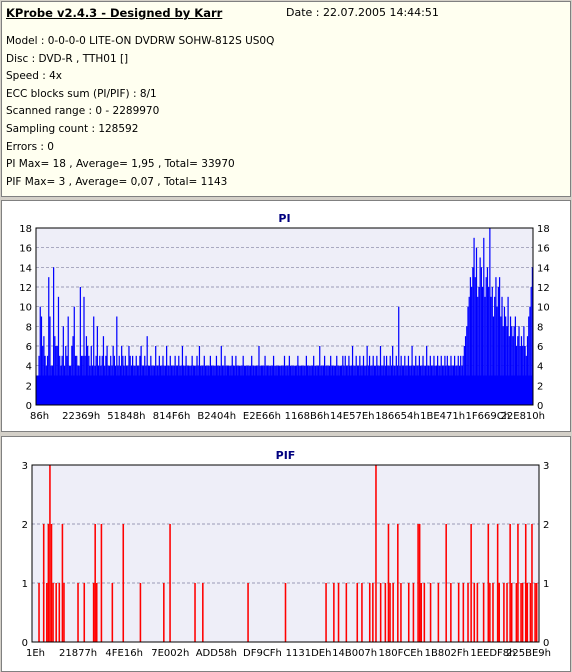 The height and width of the screenshot is (672, 572). What do you see at coordinates (67, 58) in the screenshot?
I see `info-disc: Disc : DVD-R , TTH01 []` at bounding box center [67, 58].